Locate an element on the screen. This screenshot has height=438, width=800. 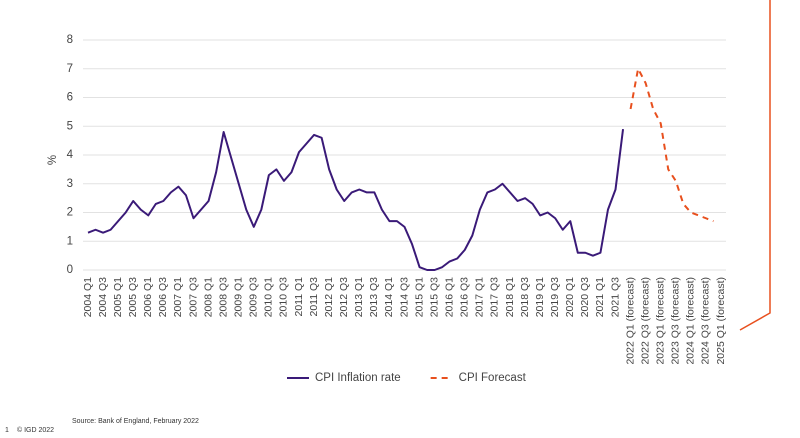
x-tick-label: 2009 Q3 is located at coordinates (254, 297).